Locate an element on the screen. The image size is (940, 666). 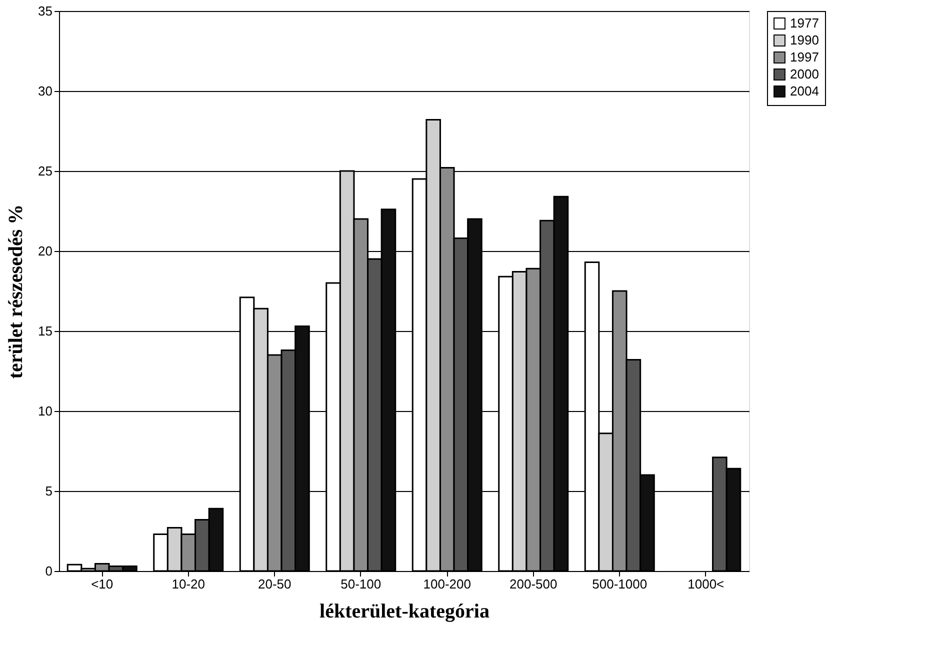
y-tick-label: 30 is located at coordinates (45, 91).